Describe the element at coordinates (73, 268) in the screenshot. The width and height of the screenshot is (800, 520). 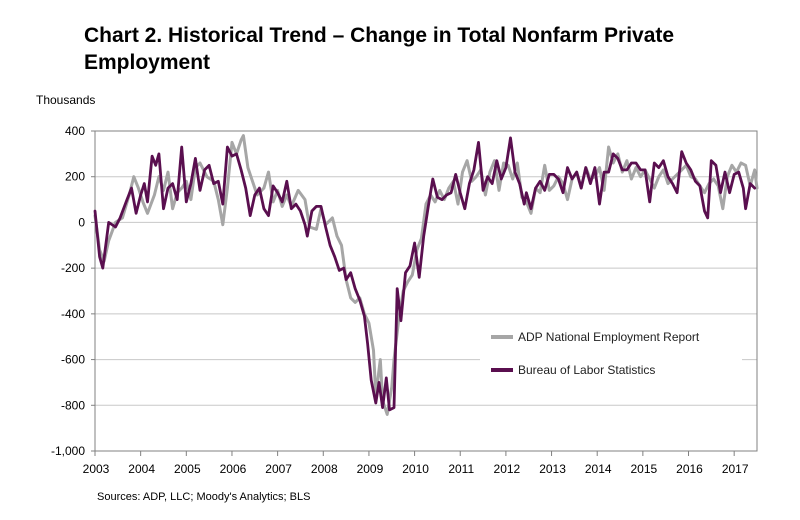
I see `y-tick-label: -200` at that location.